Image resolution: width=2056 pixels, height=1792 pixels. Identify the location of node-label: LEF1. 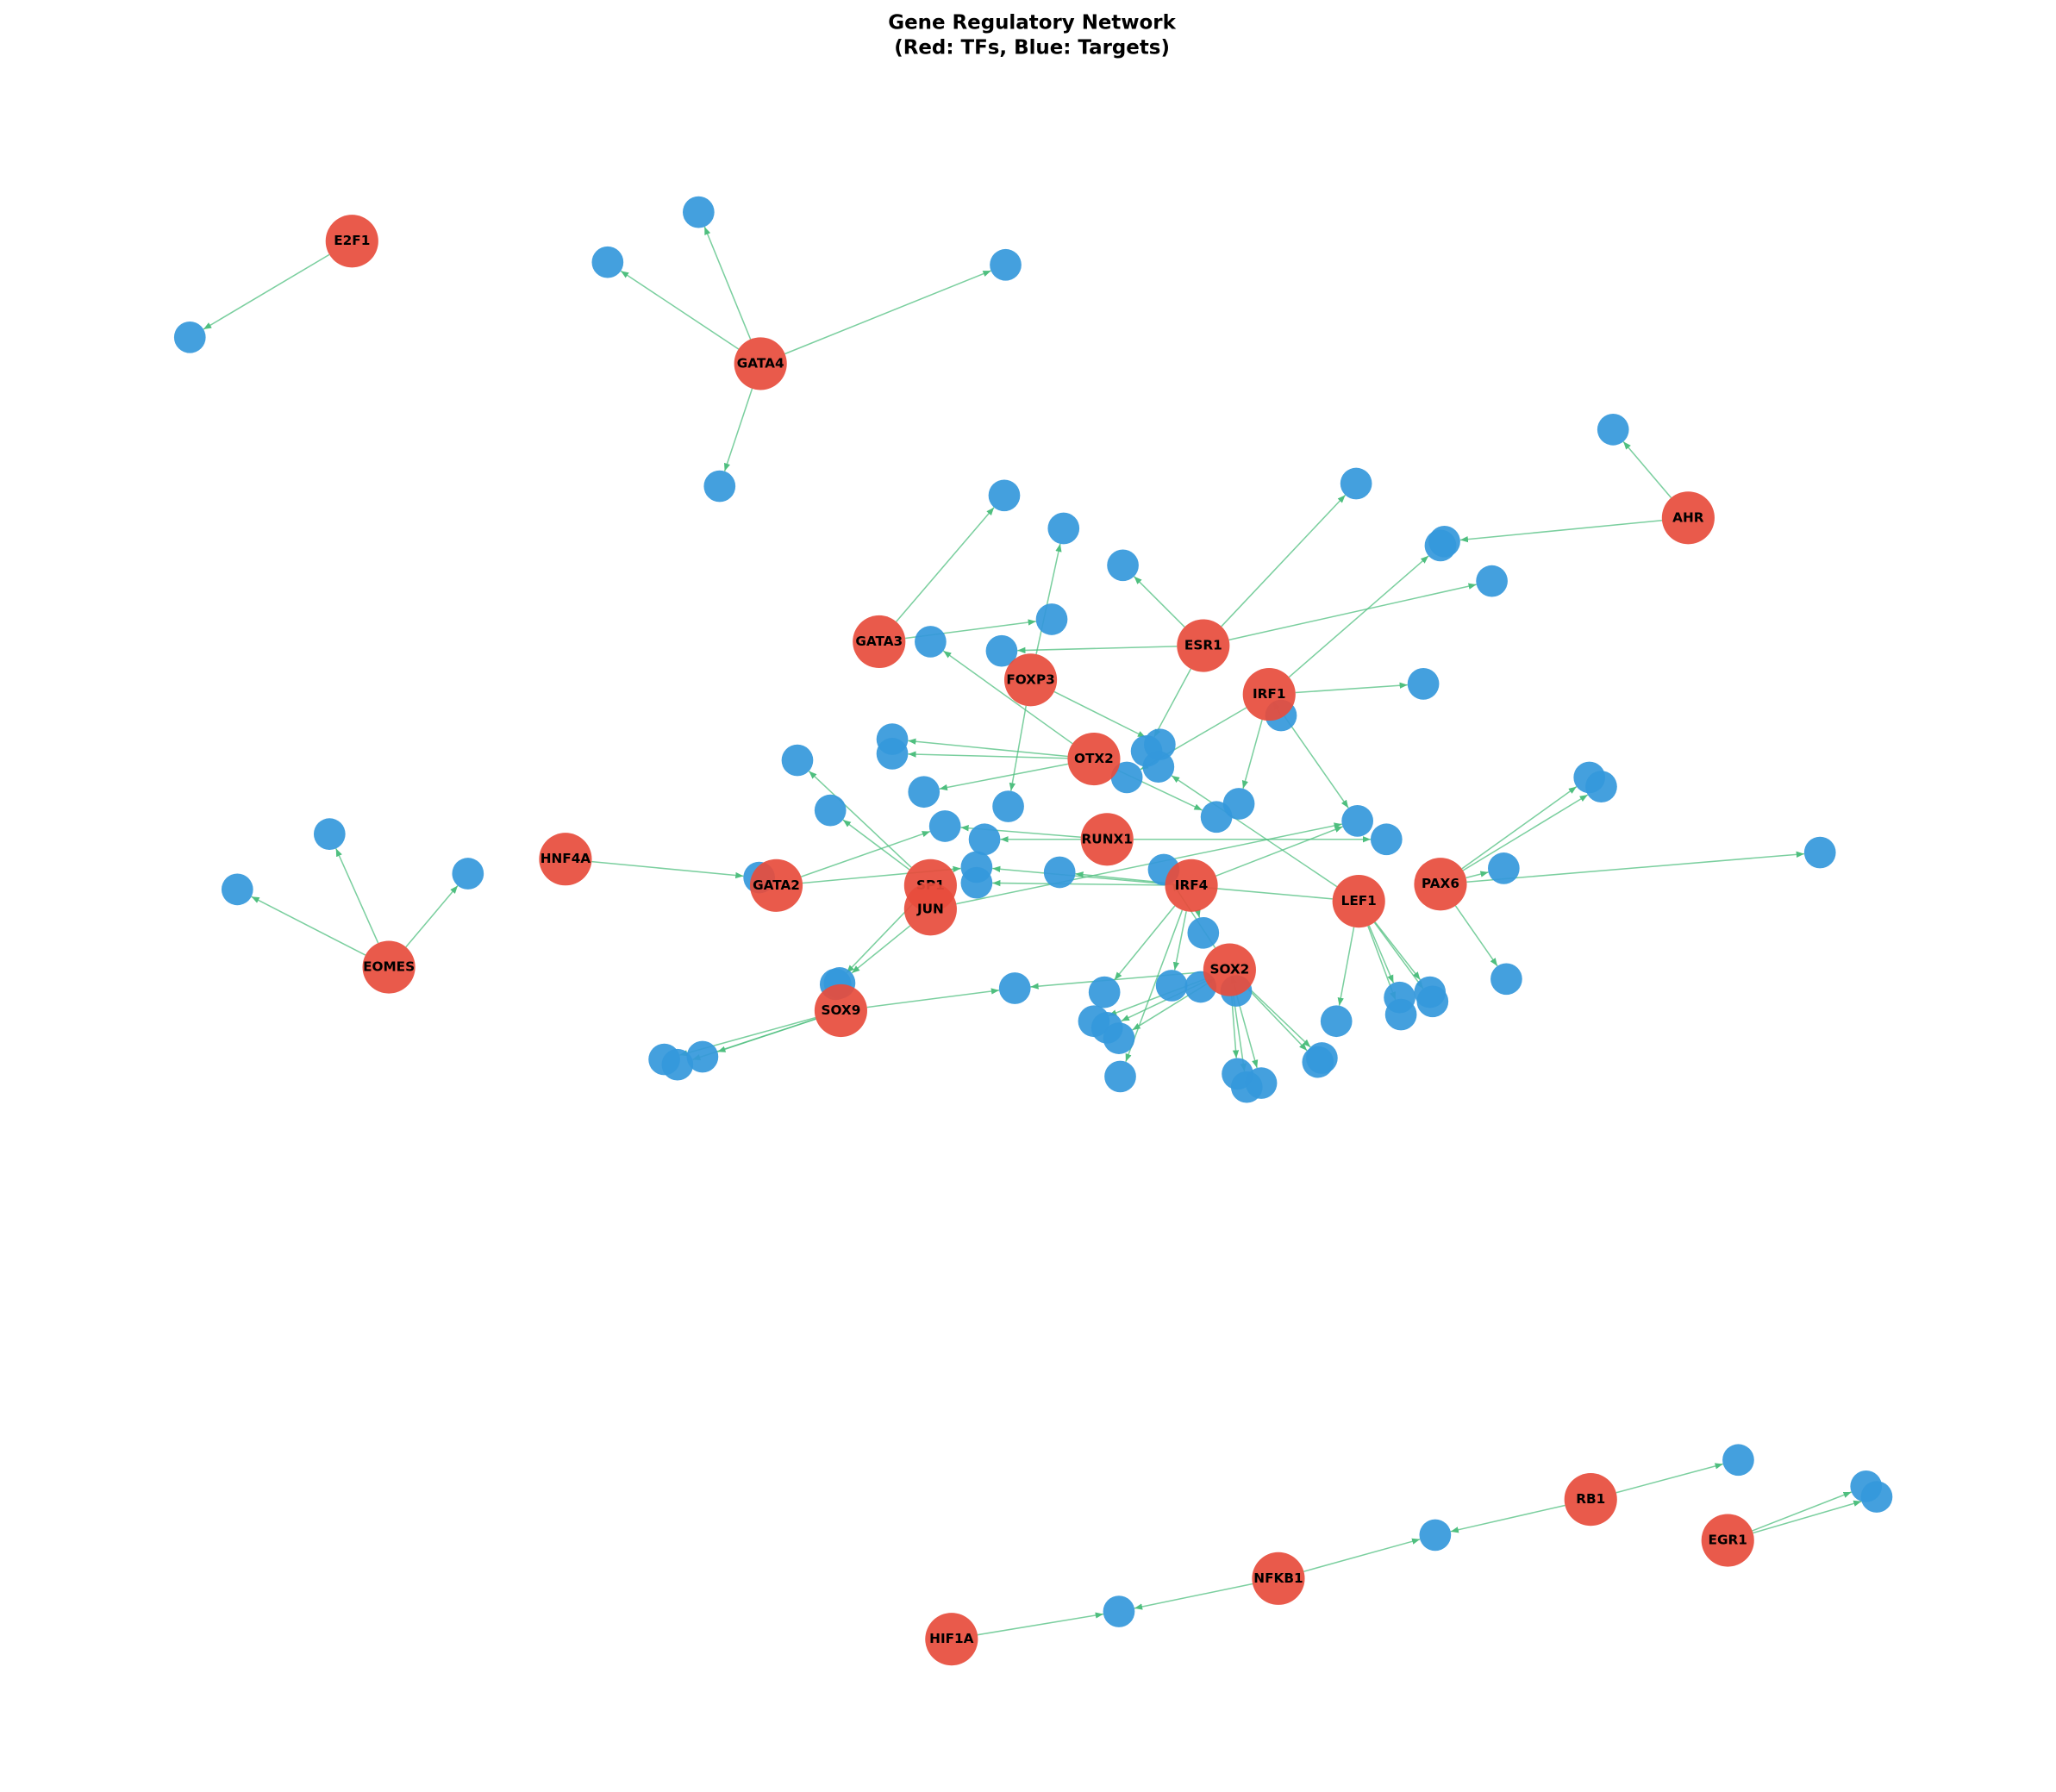
(1359, 900).